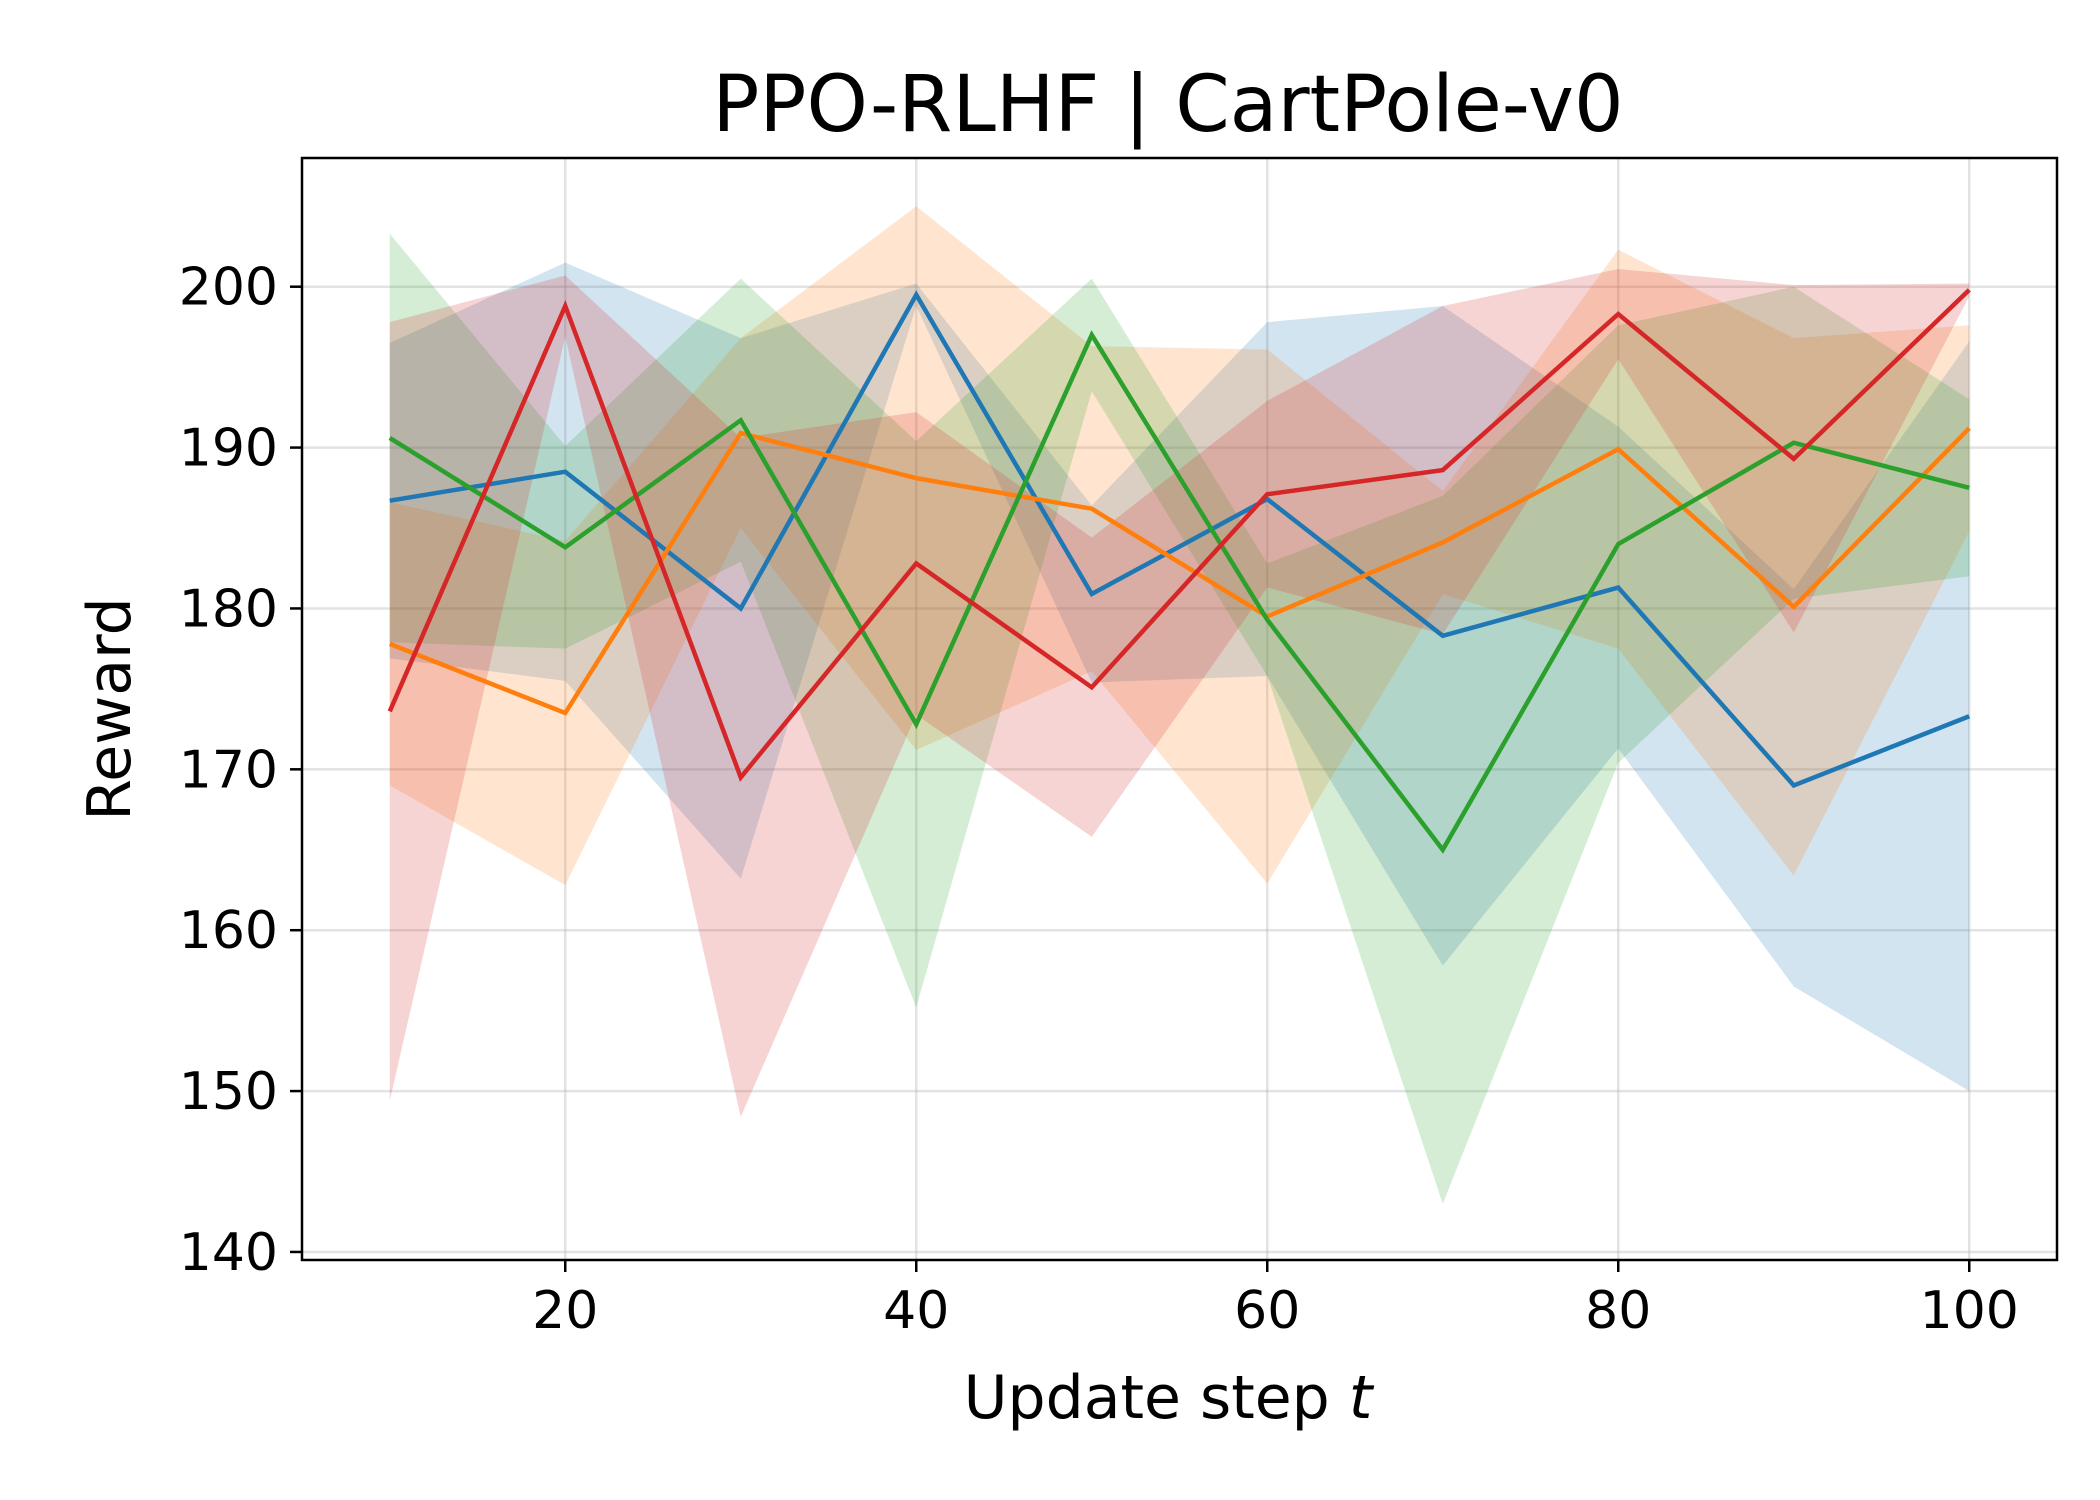 The width and height of the screenshot is (2100, 1500). Describe the element at coordinates (565, 1311) in the screenshot. I see `x-tick-label: 20` at that location.